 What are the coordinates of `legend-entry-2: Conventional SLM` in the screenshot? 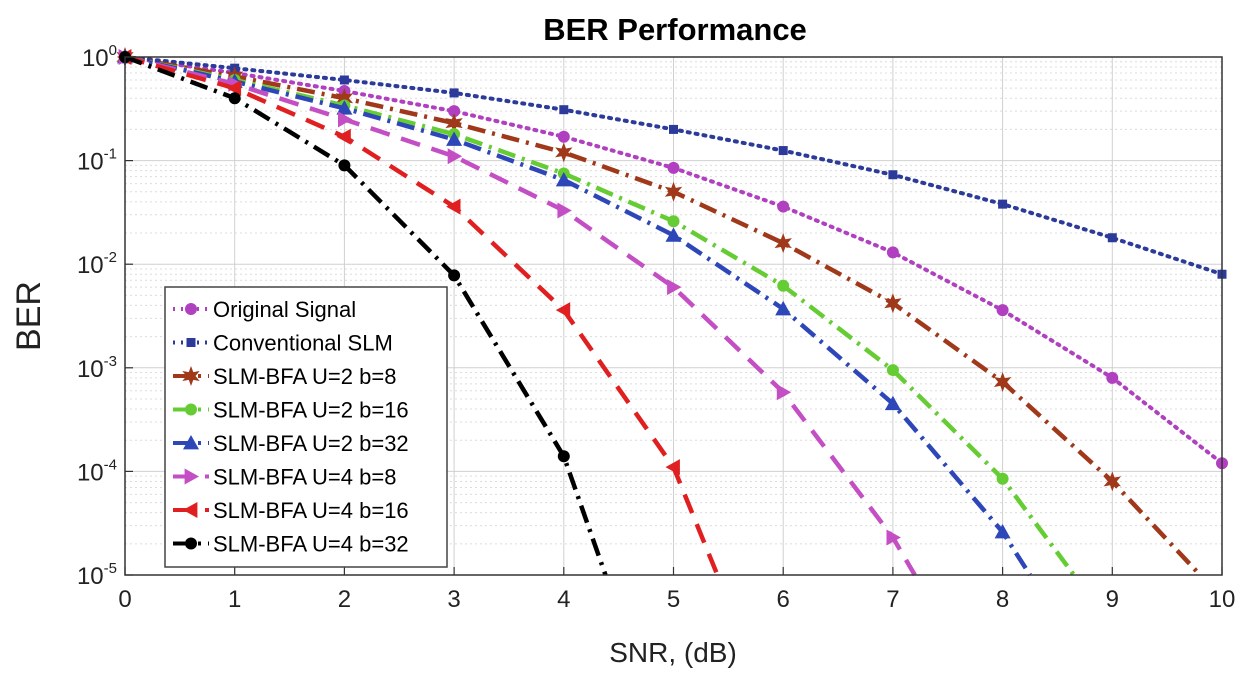 It's located at (303, 343).